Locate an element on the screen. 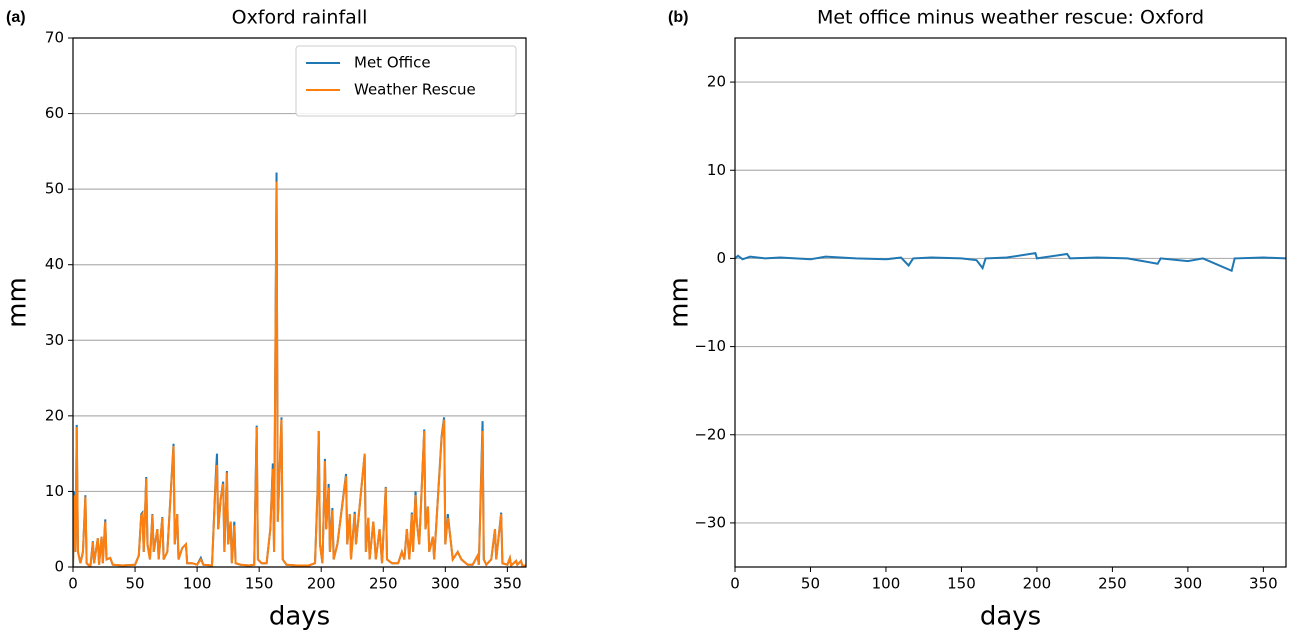  y-tick-label: 30 is located at coordinates (54, 340).